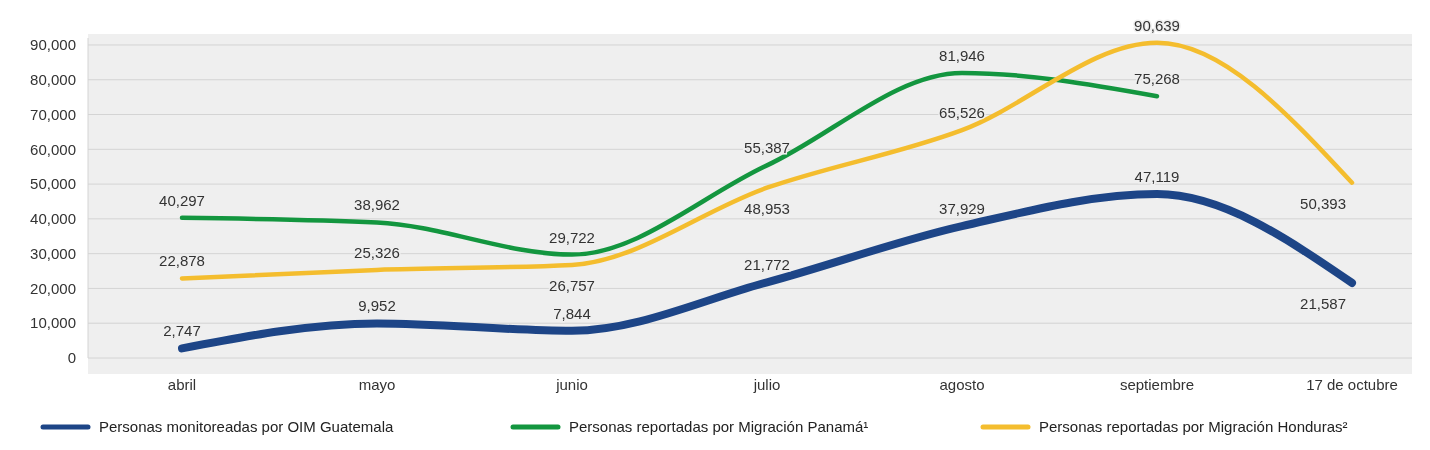  Describe the element at coordinates (572, 313) in the screenshot. I see `data-label: 7,844` at that location.